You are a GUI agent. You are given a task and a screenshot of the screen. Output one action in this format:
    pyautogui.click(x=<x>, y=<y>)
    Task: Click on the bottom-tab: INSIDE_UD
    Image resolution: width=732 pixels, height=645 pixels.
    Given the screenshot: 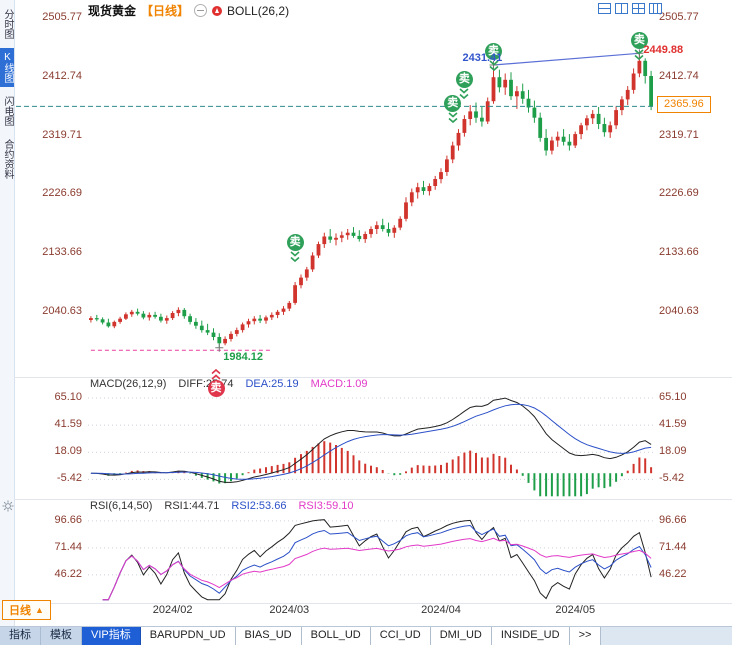 What is the action you would take?
    pyautogui.click(x=530, y=636)
    